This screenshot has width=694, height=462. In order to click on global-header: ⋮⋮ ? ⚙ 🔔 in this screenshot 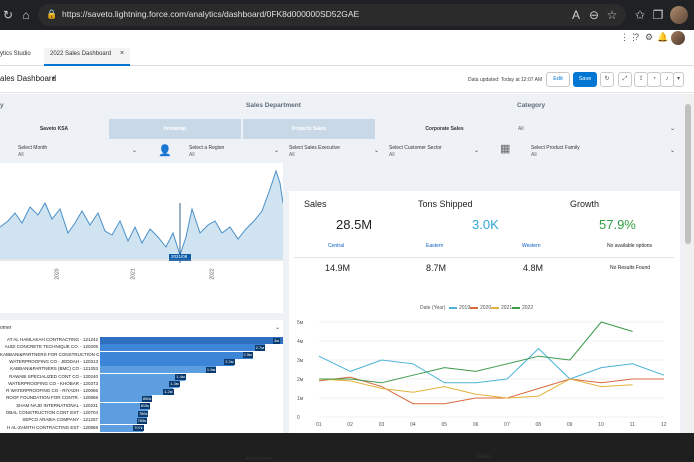, I will do `click(347, 39)`.